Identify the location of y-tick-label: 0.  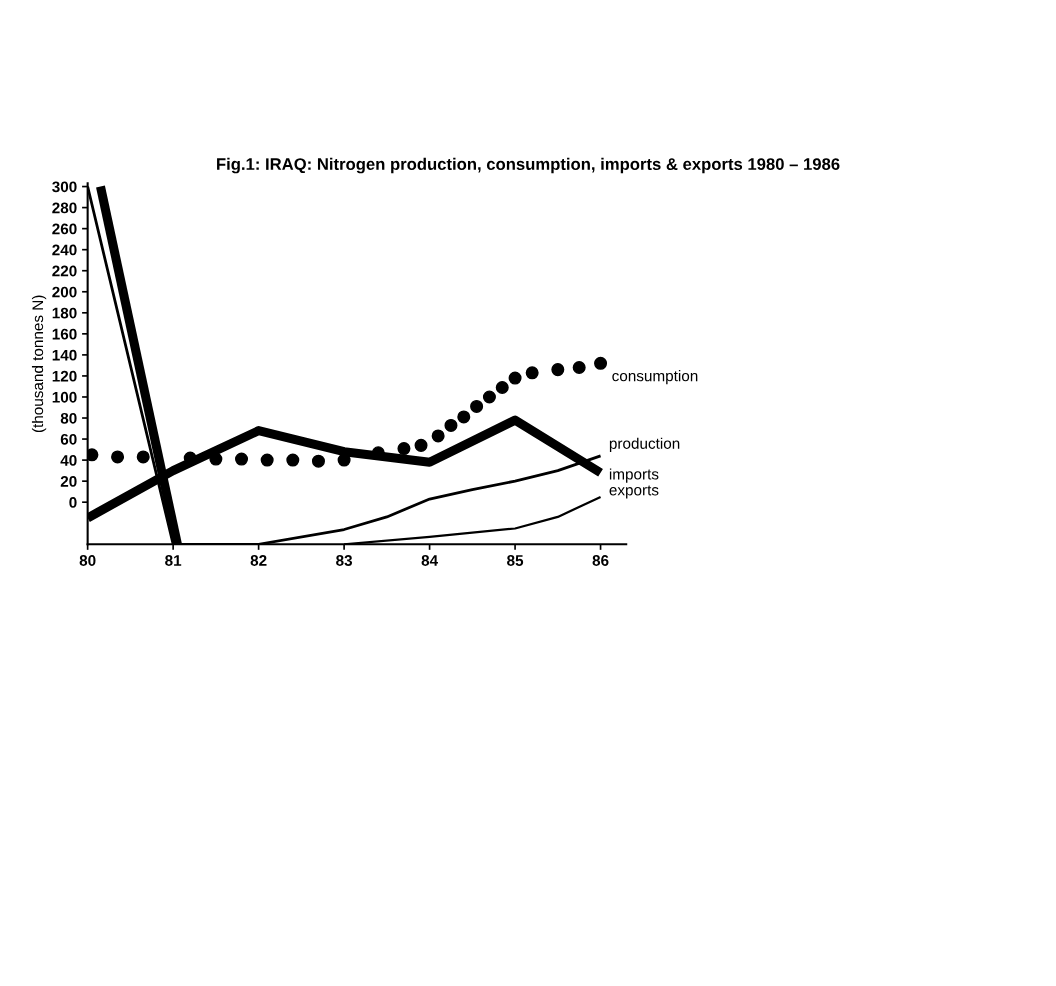
(73, 502).